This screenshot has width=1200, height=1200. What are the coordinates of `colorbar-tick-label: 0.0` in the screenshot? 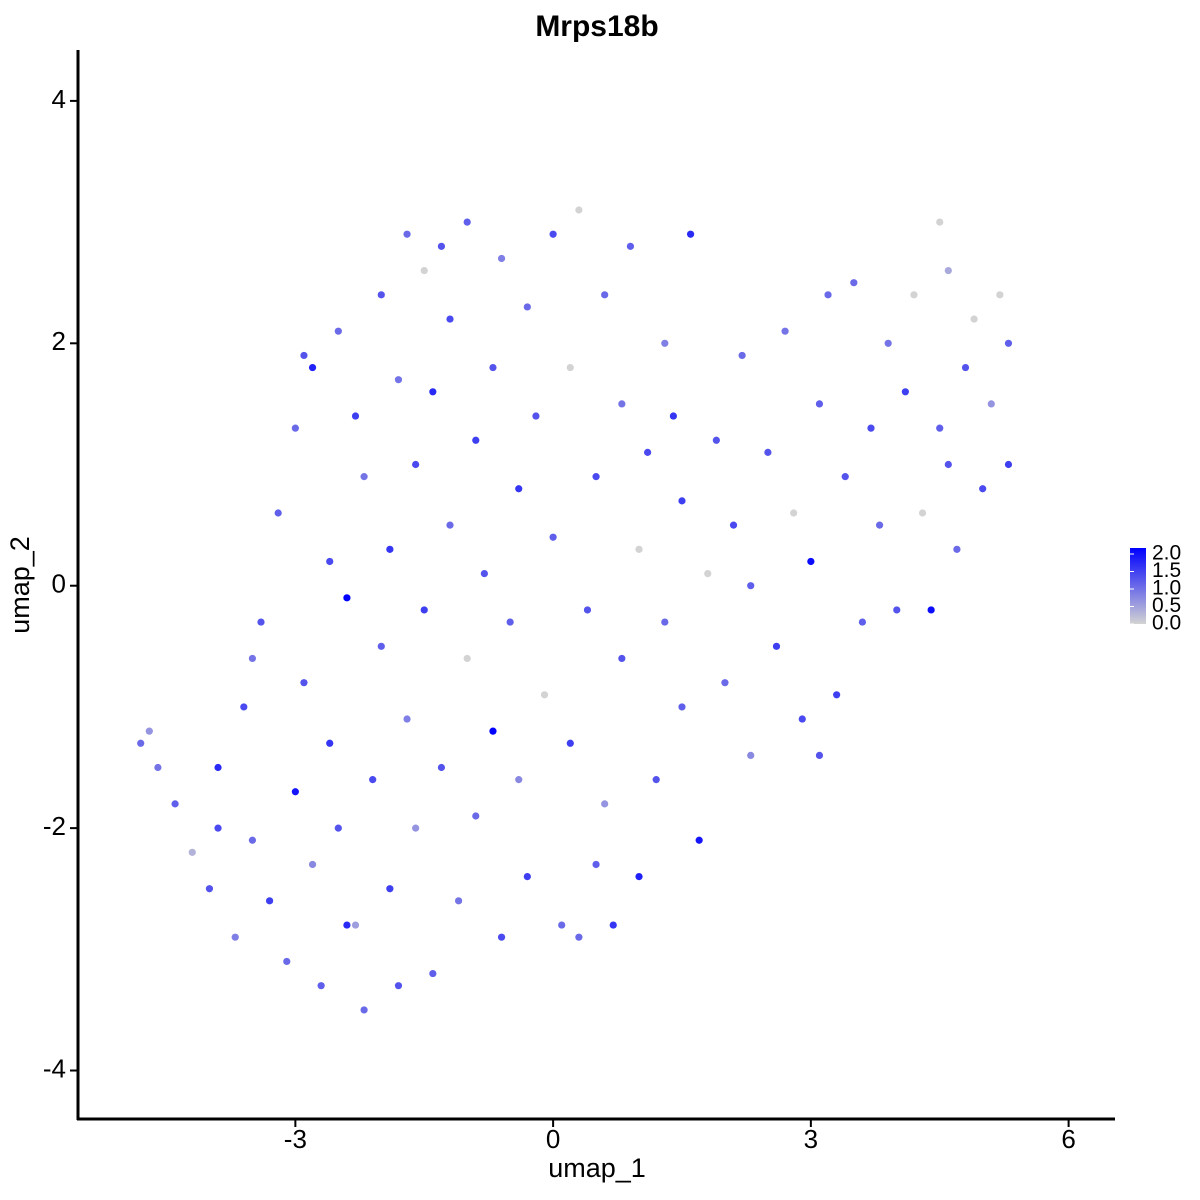 It's located at (1166, 623).